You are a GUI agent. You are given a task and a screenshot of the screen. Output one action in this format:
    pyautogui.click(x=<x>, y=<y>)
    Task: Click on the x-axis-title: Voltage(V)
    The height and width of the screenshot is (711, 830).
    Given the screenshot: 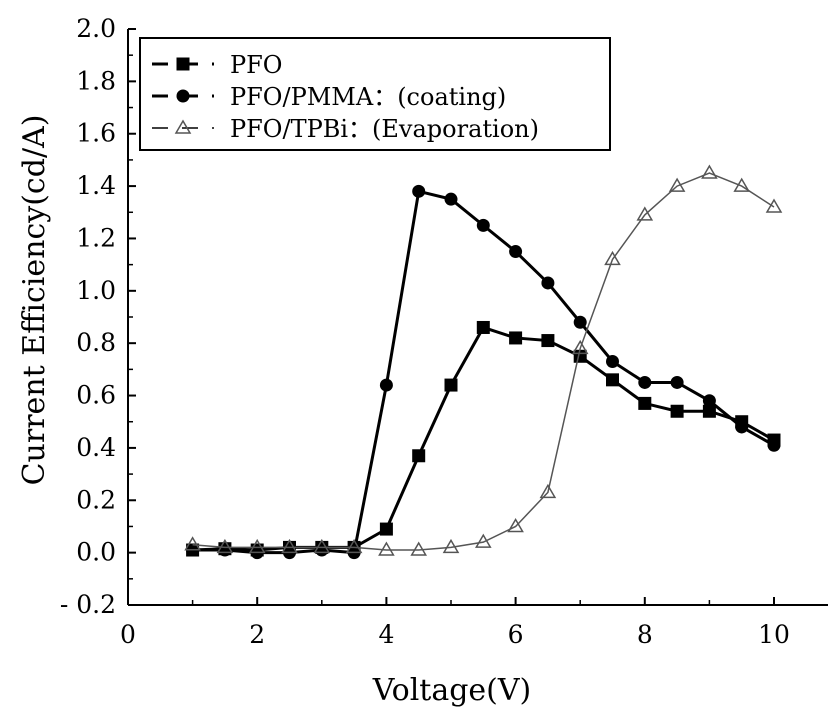 What is the action you would take?
    pyautogui.click(x=452, y=690)
    